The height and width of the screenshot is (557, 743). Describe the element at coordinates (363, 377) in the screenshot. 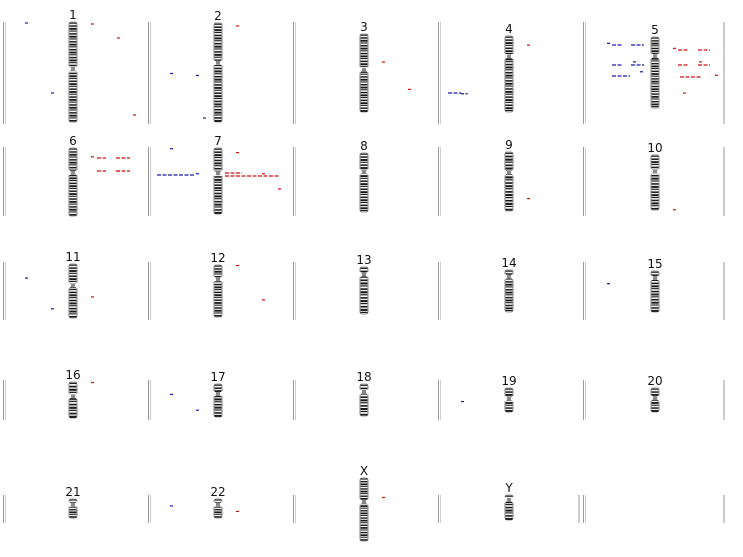

I see `chromosome-label: 18` at that location.